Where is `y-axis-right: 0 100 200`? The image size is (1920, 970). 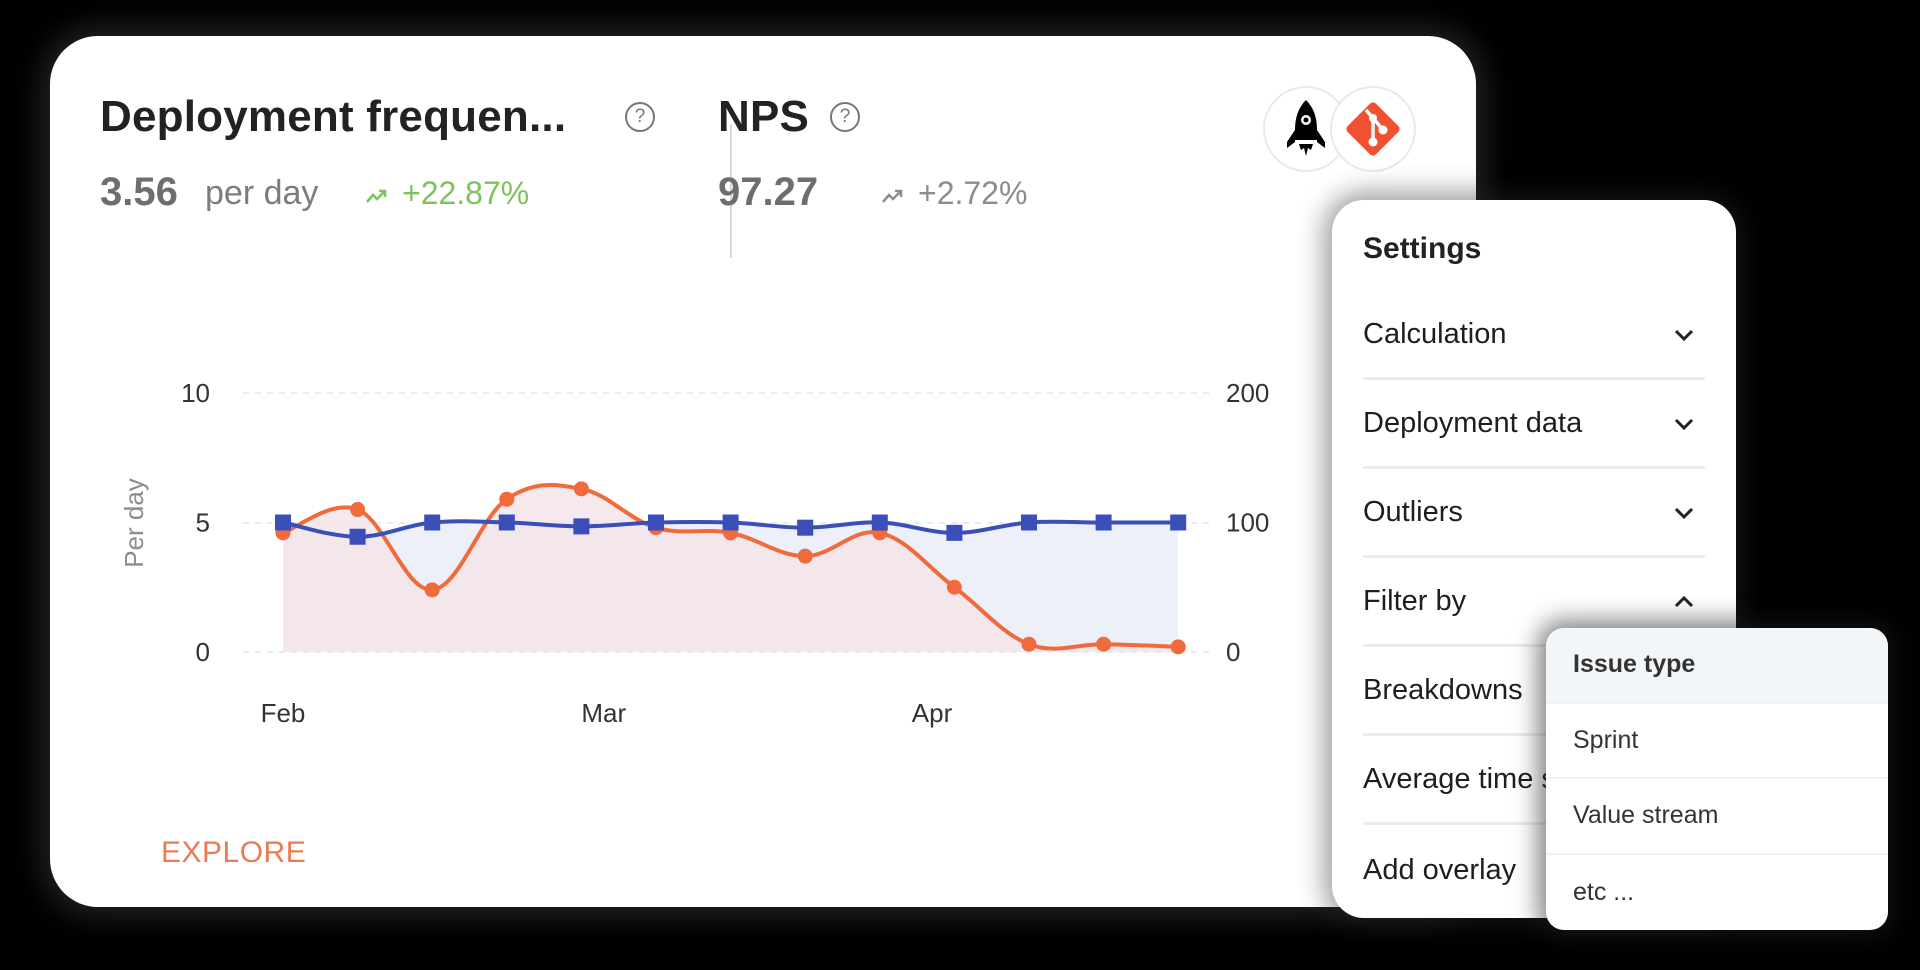
y-axis-right: 0 100 200 is located at coordinates (1247, 522).